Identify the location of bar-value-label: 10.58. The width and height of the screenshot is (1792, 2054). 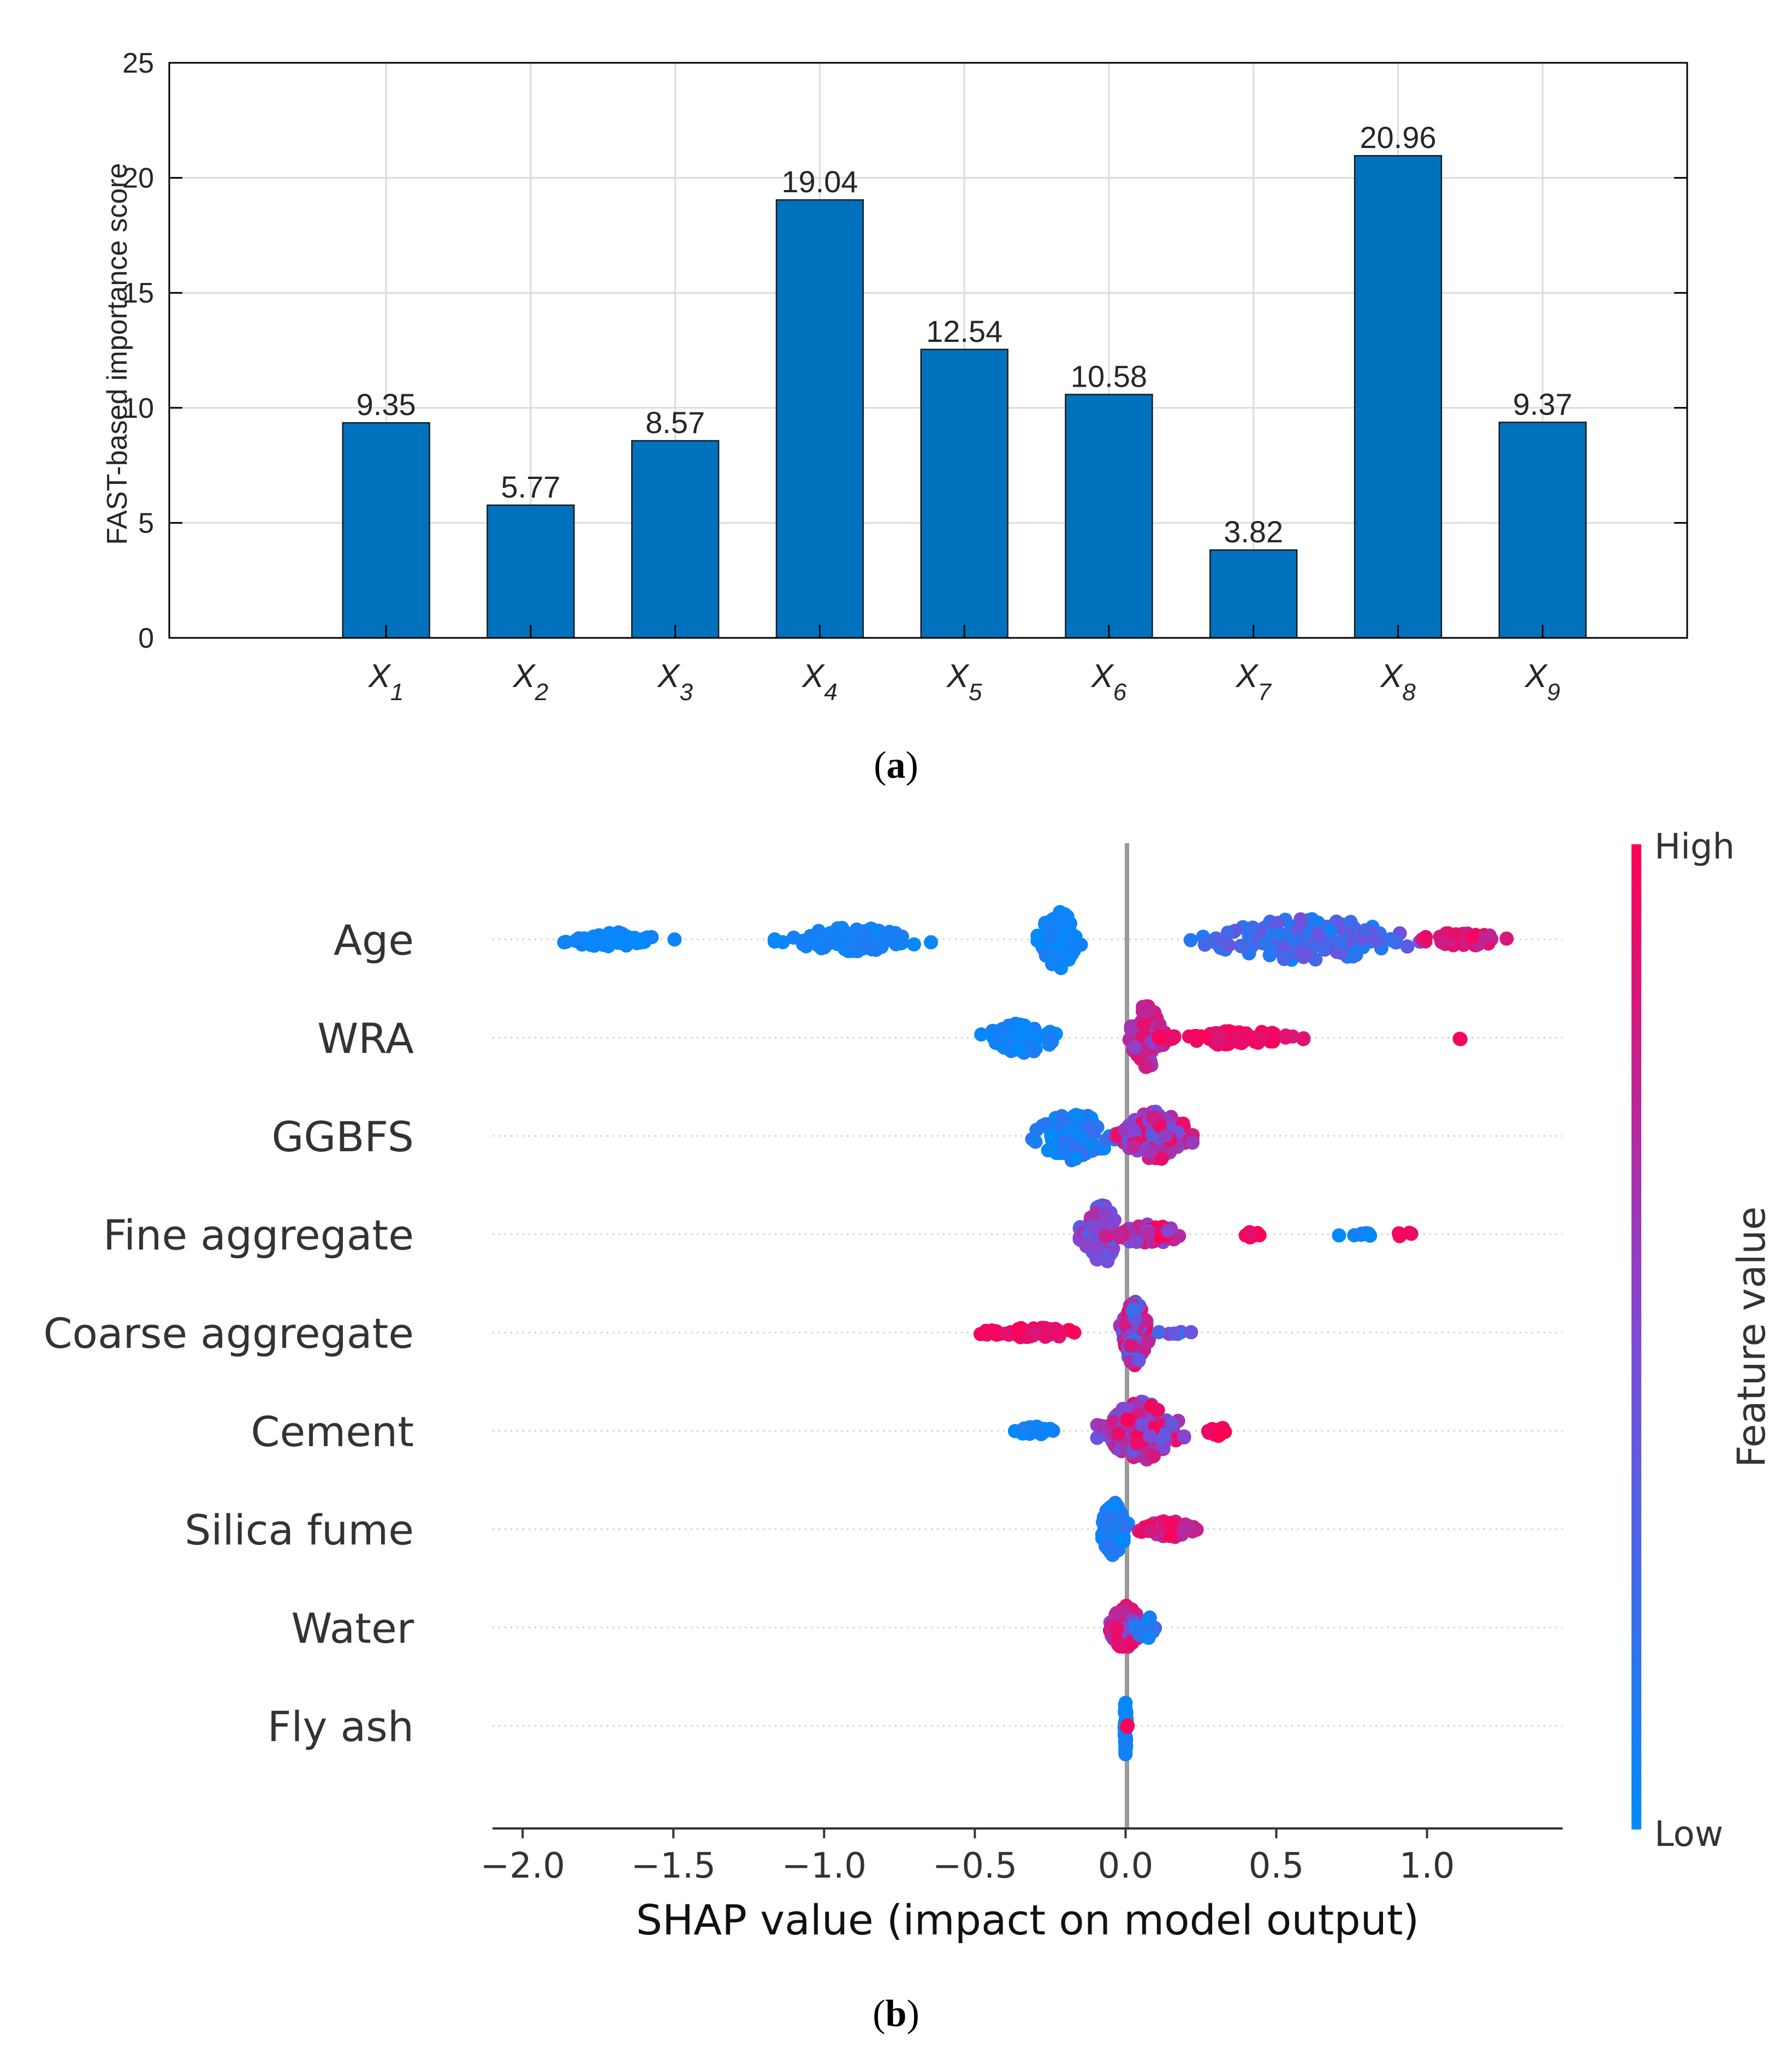
(1109, 376).